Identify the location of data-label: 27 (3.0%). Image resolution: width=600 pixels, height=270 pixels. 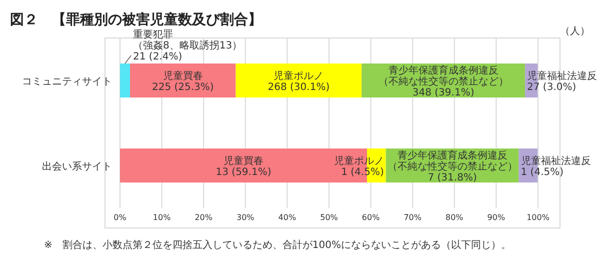
(551, 87).